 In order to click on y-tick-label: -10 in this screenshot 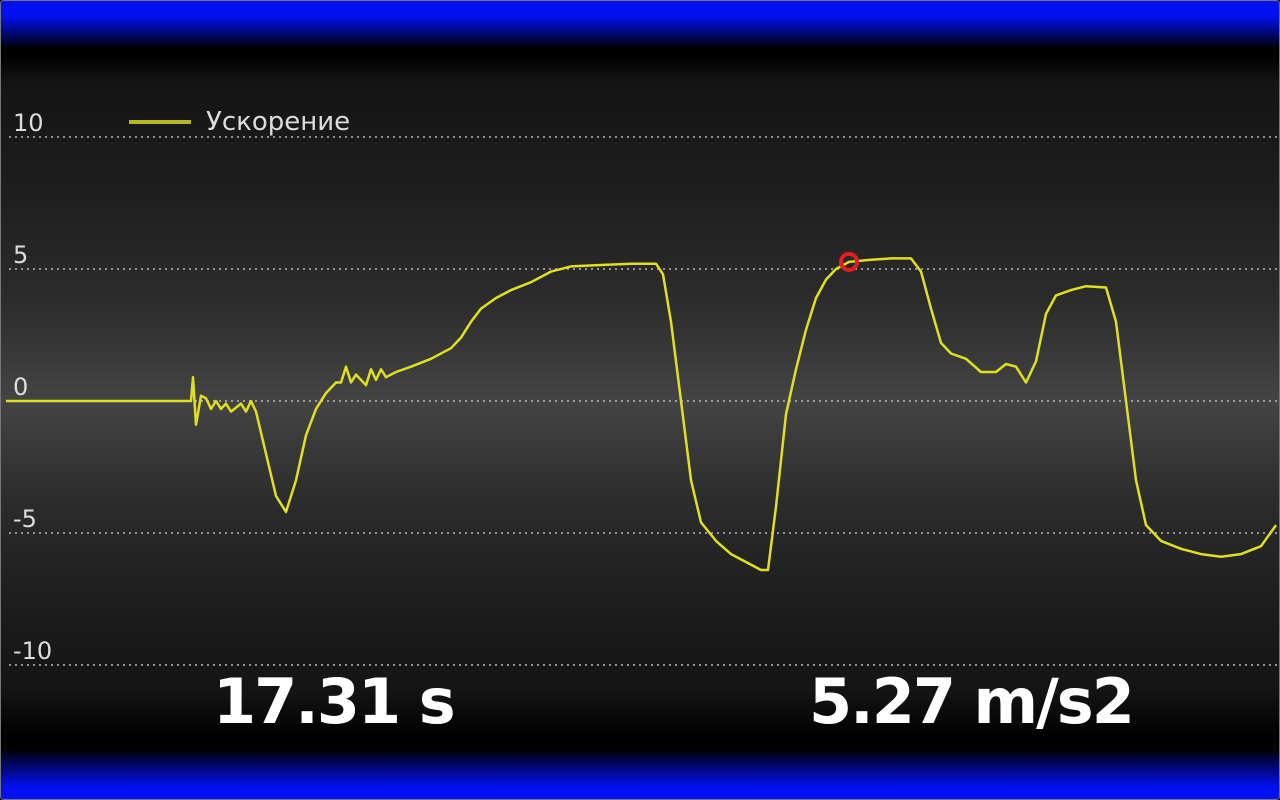, I will do `click(32, 651)`.